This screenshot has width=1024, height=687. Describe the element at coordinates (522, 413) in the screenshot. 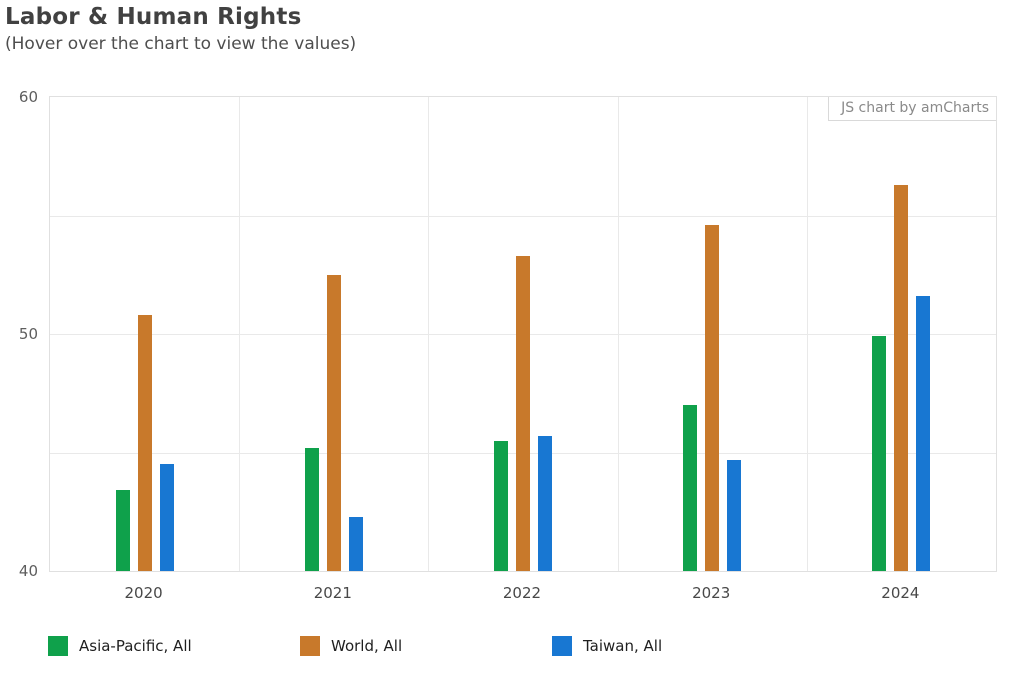

I see `bar-world-all-2022` at that location.